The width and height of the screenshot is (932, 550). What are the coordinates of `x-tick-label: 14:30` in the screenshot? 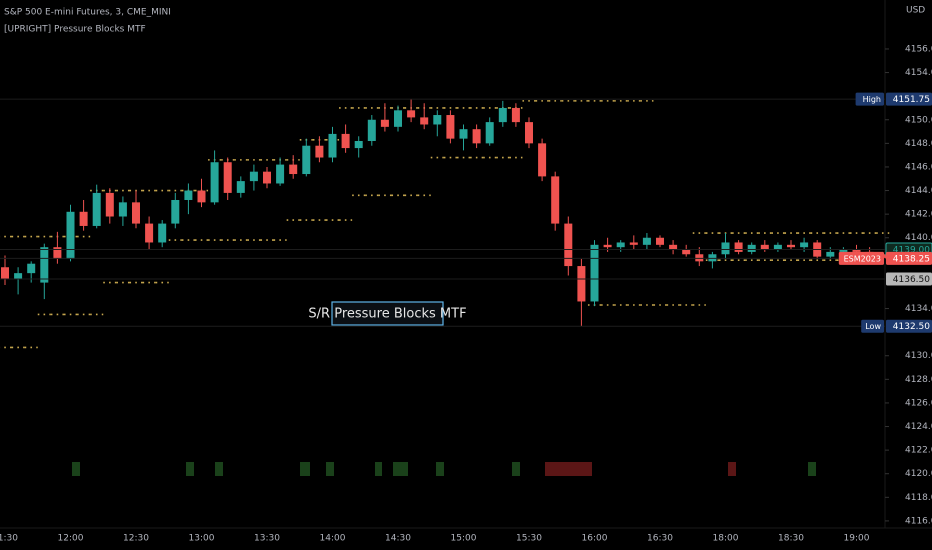 It's located at (398, 539).